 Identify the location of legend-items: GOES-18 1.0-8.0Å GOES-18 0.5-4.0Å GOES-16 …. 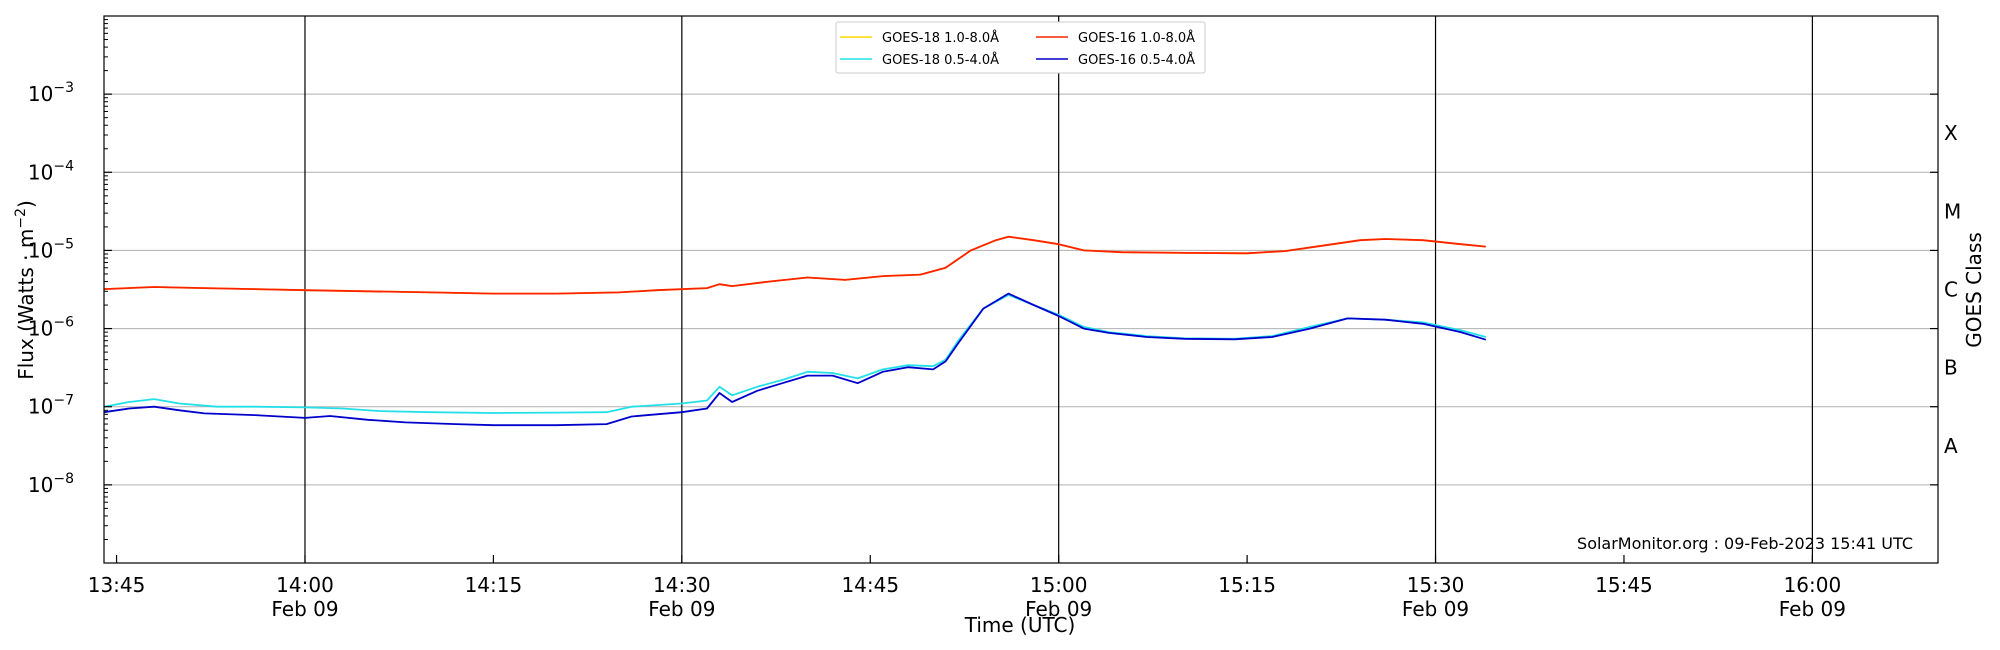
(1017, 49).